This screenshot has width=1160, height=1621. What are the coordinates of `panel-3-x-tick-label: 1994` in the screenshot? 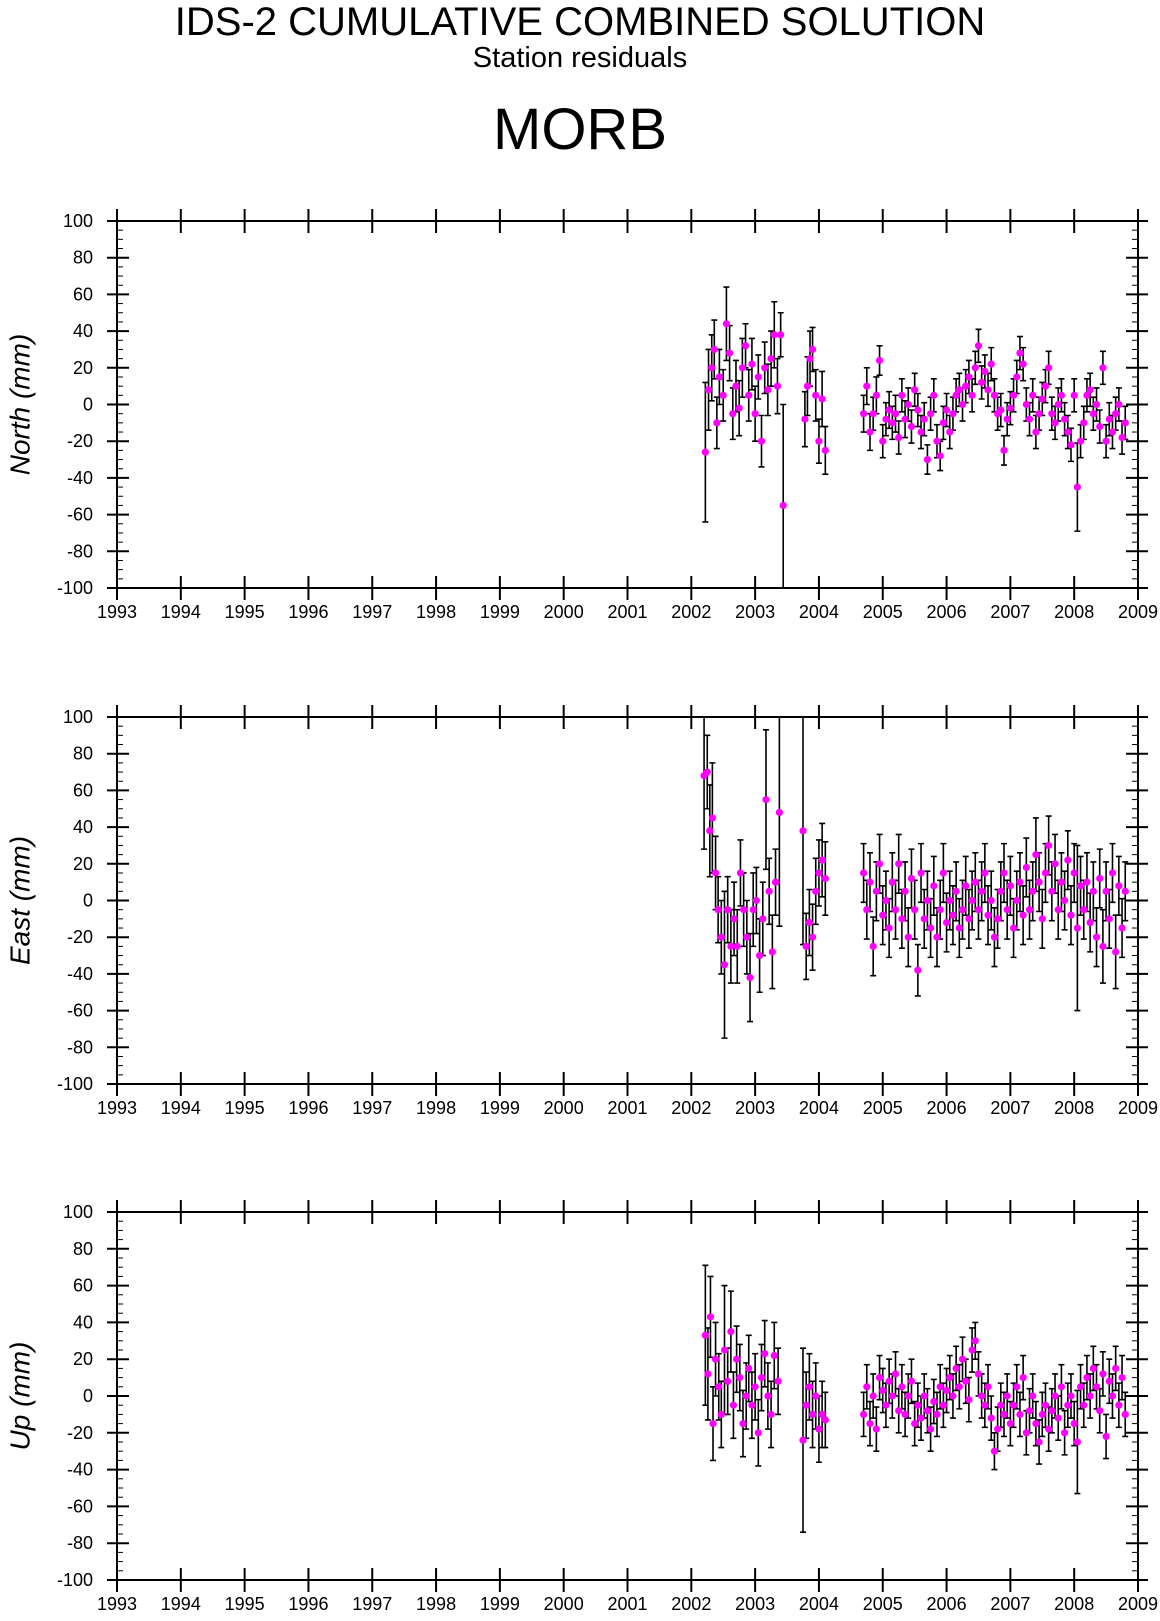 It's located at (181, 1604).